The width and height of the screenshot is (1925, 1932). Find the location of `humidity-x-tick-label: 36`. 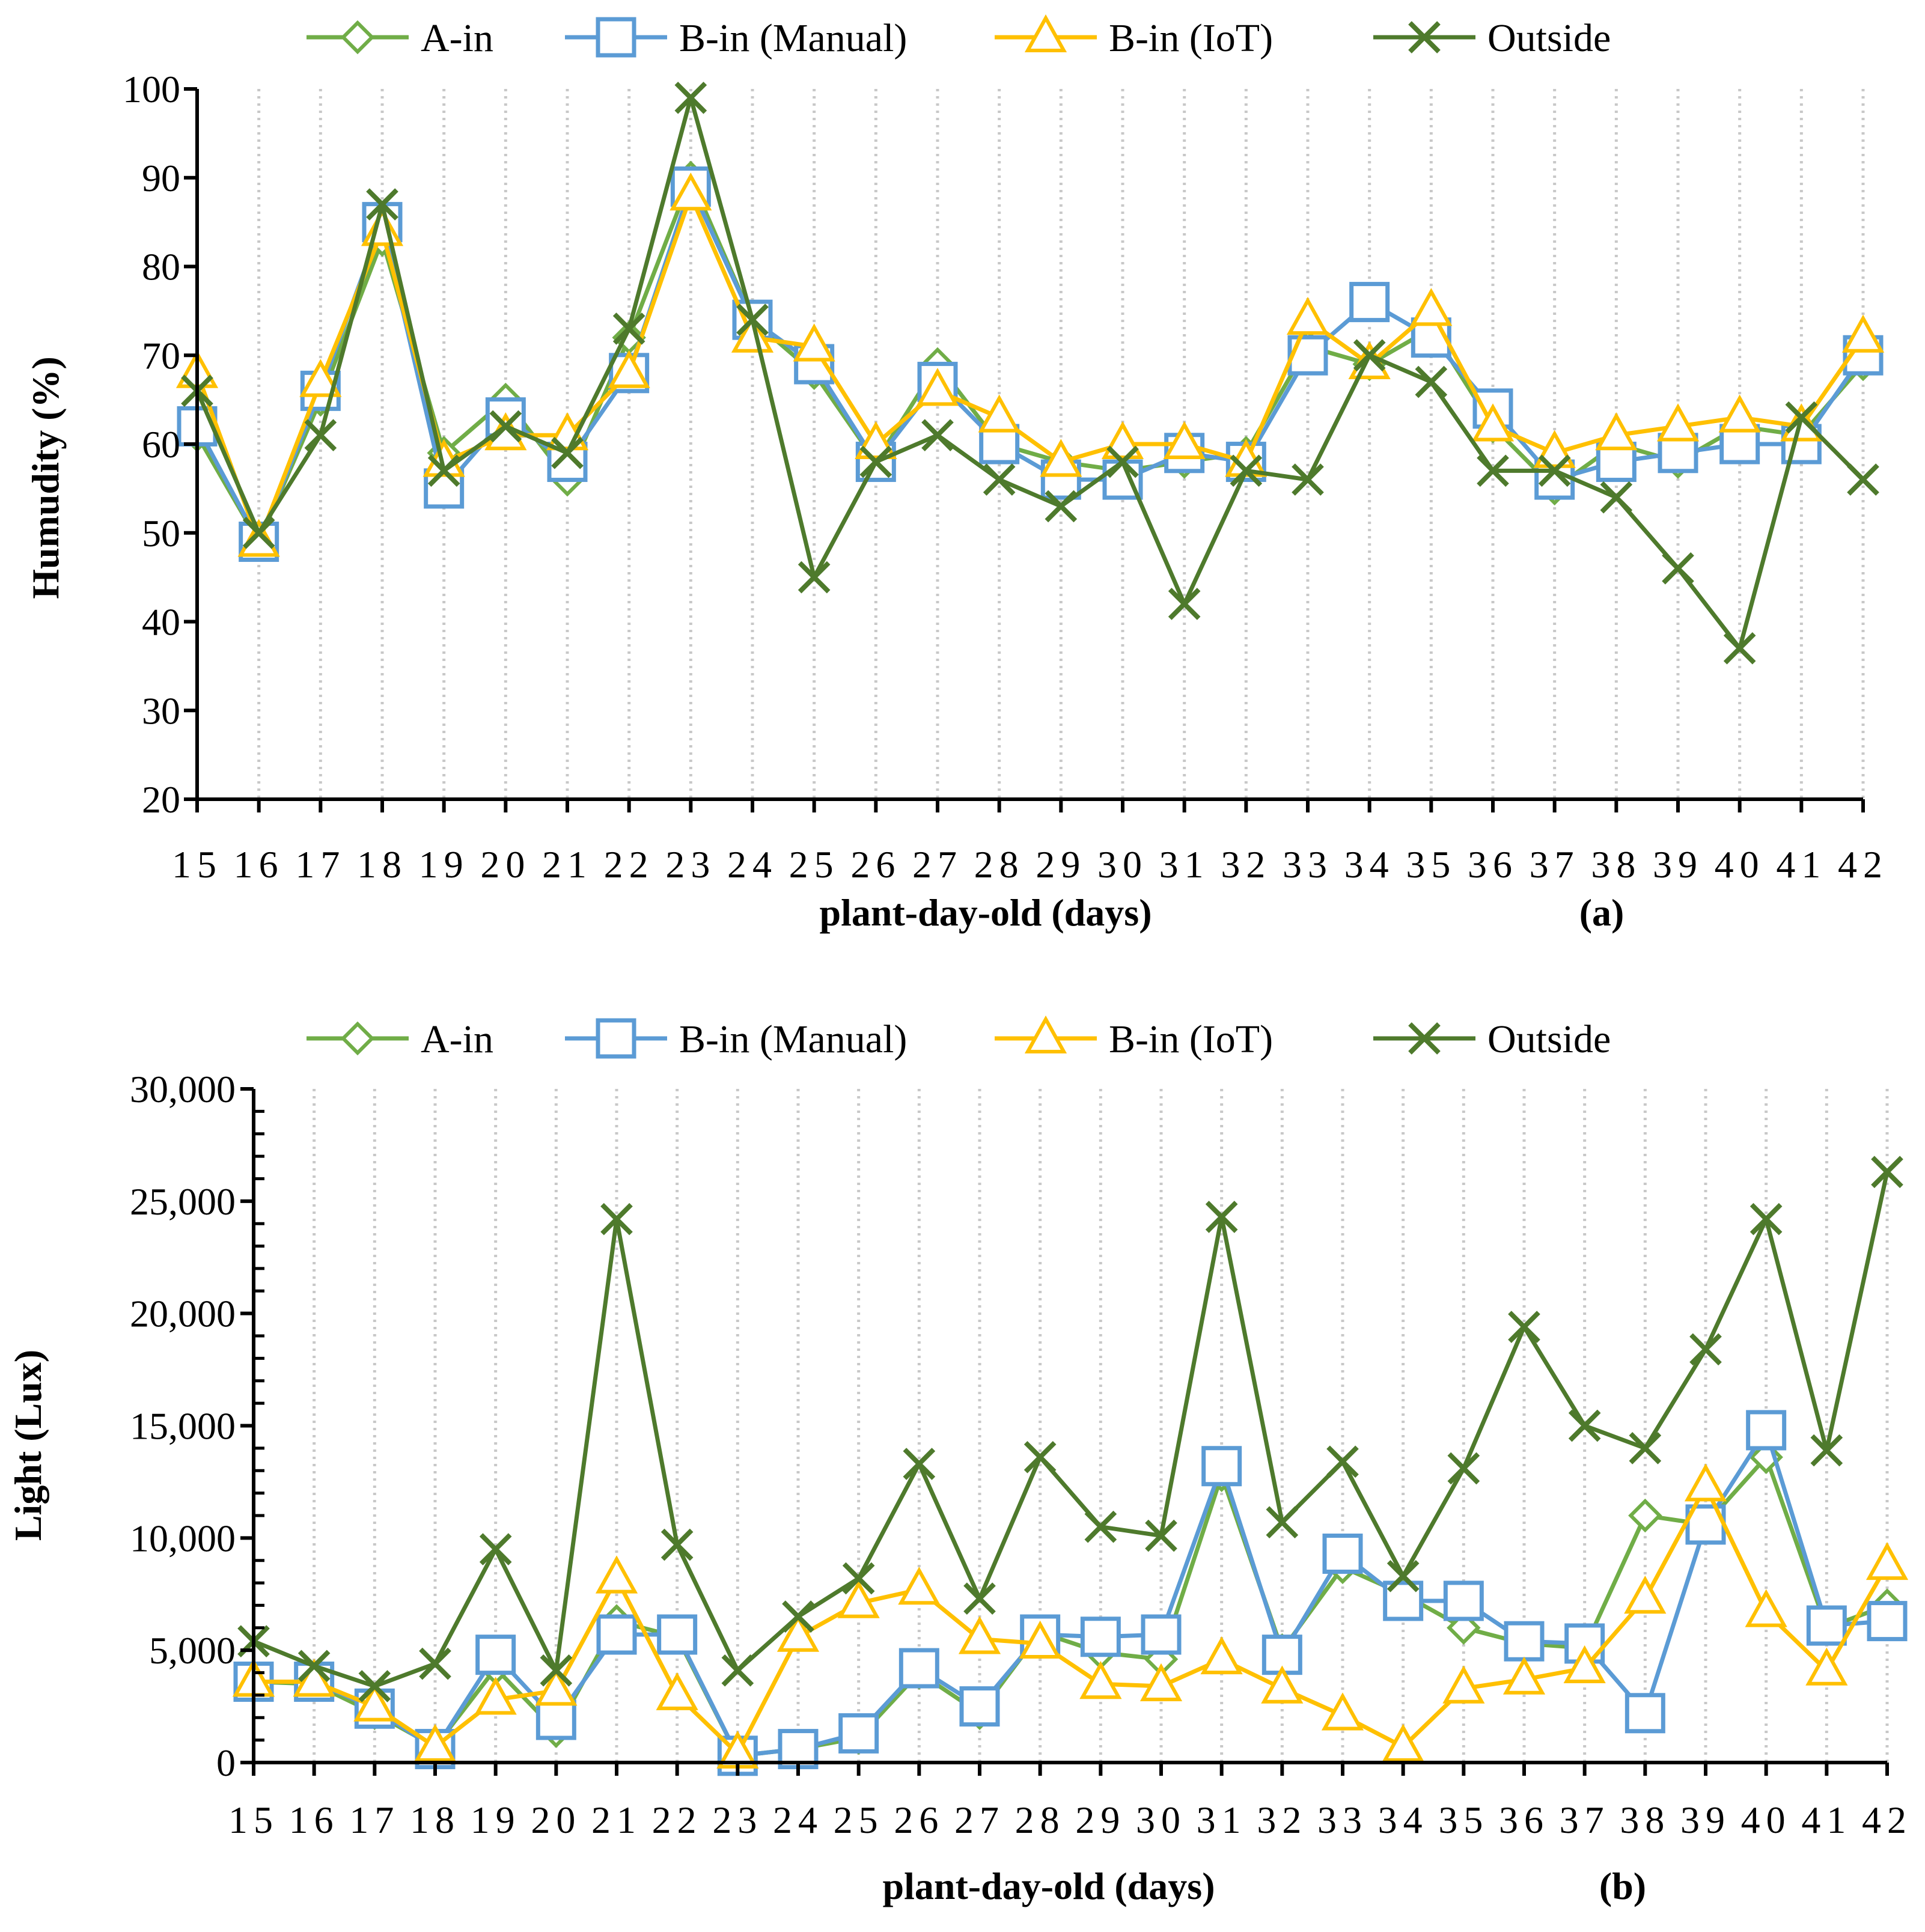

humidity-x-tick-label: 36 is located at coordinates (1493, 864).